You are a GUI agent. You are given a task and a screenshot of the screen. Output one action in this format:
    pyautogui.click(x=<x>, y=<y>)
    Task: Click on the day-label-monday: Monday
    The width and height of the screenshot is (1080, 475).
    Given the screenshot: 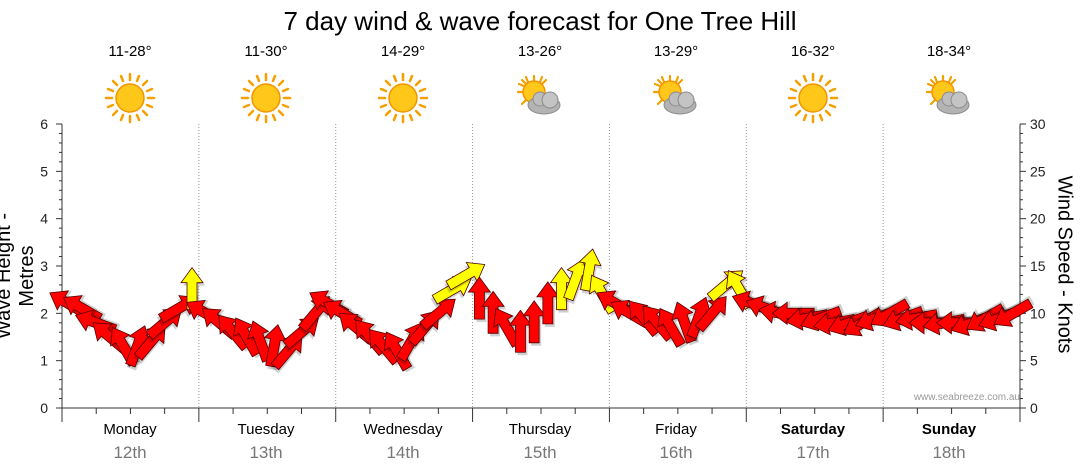 What is the action you would take?
    pyautogui.click(x=130, y=429)
    